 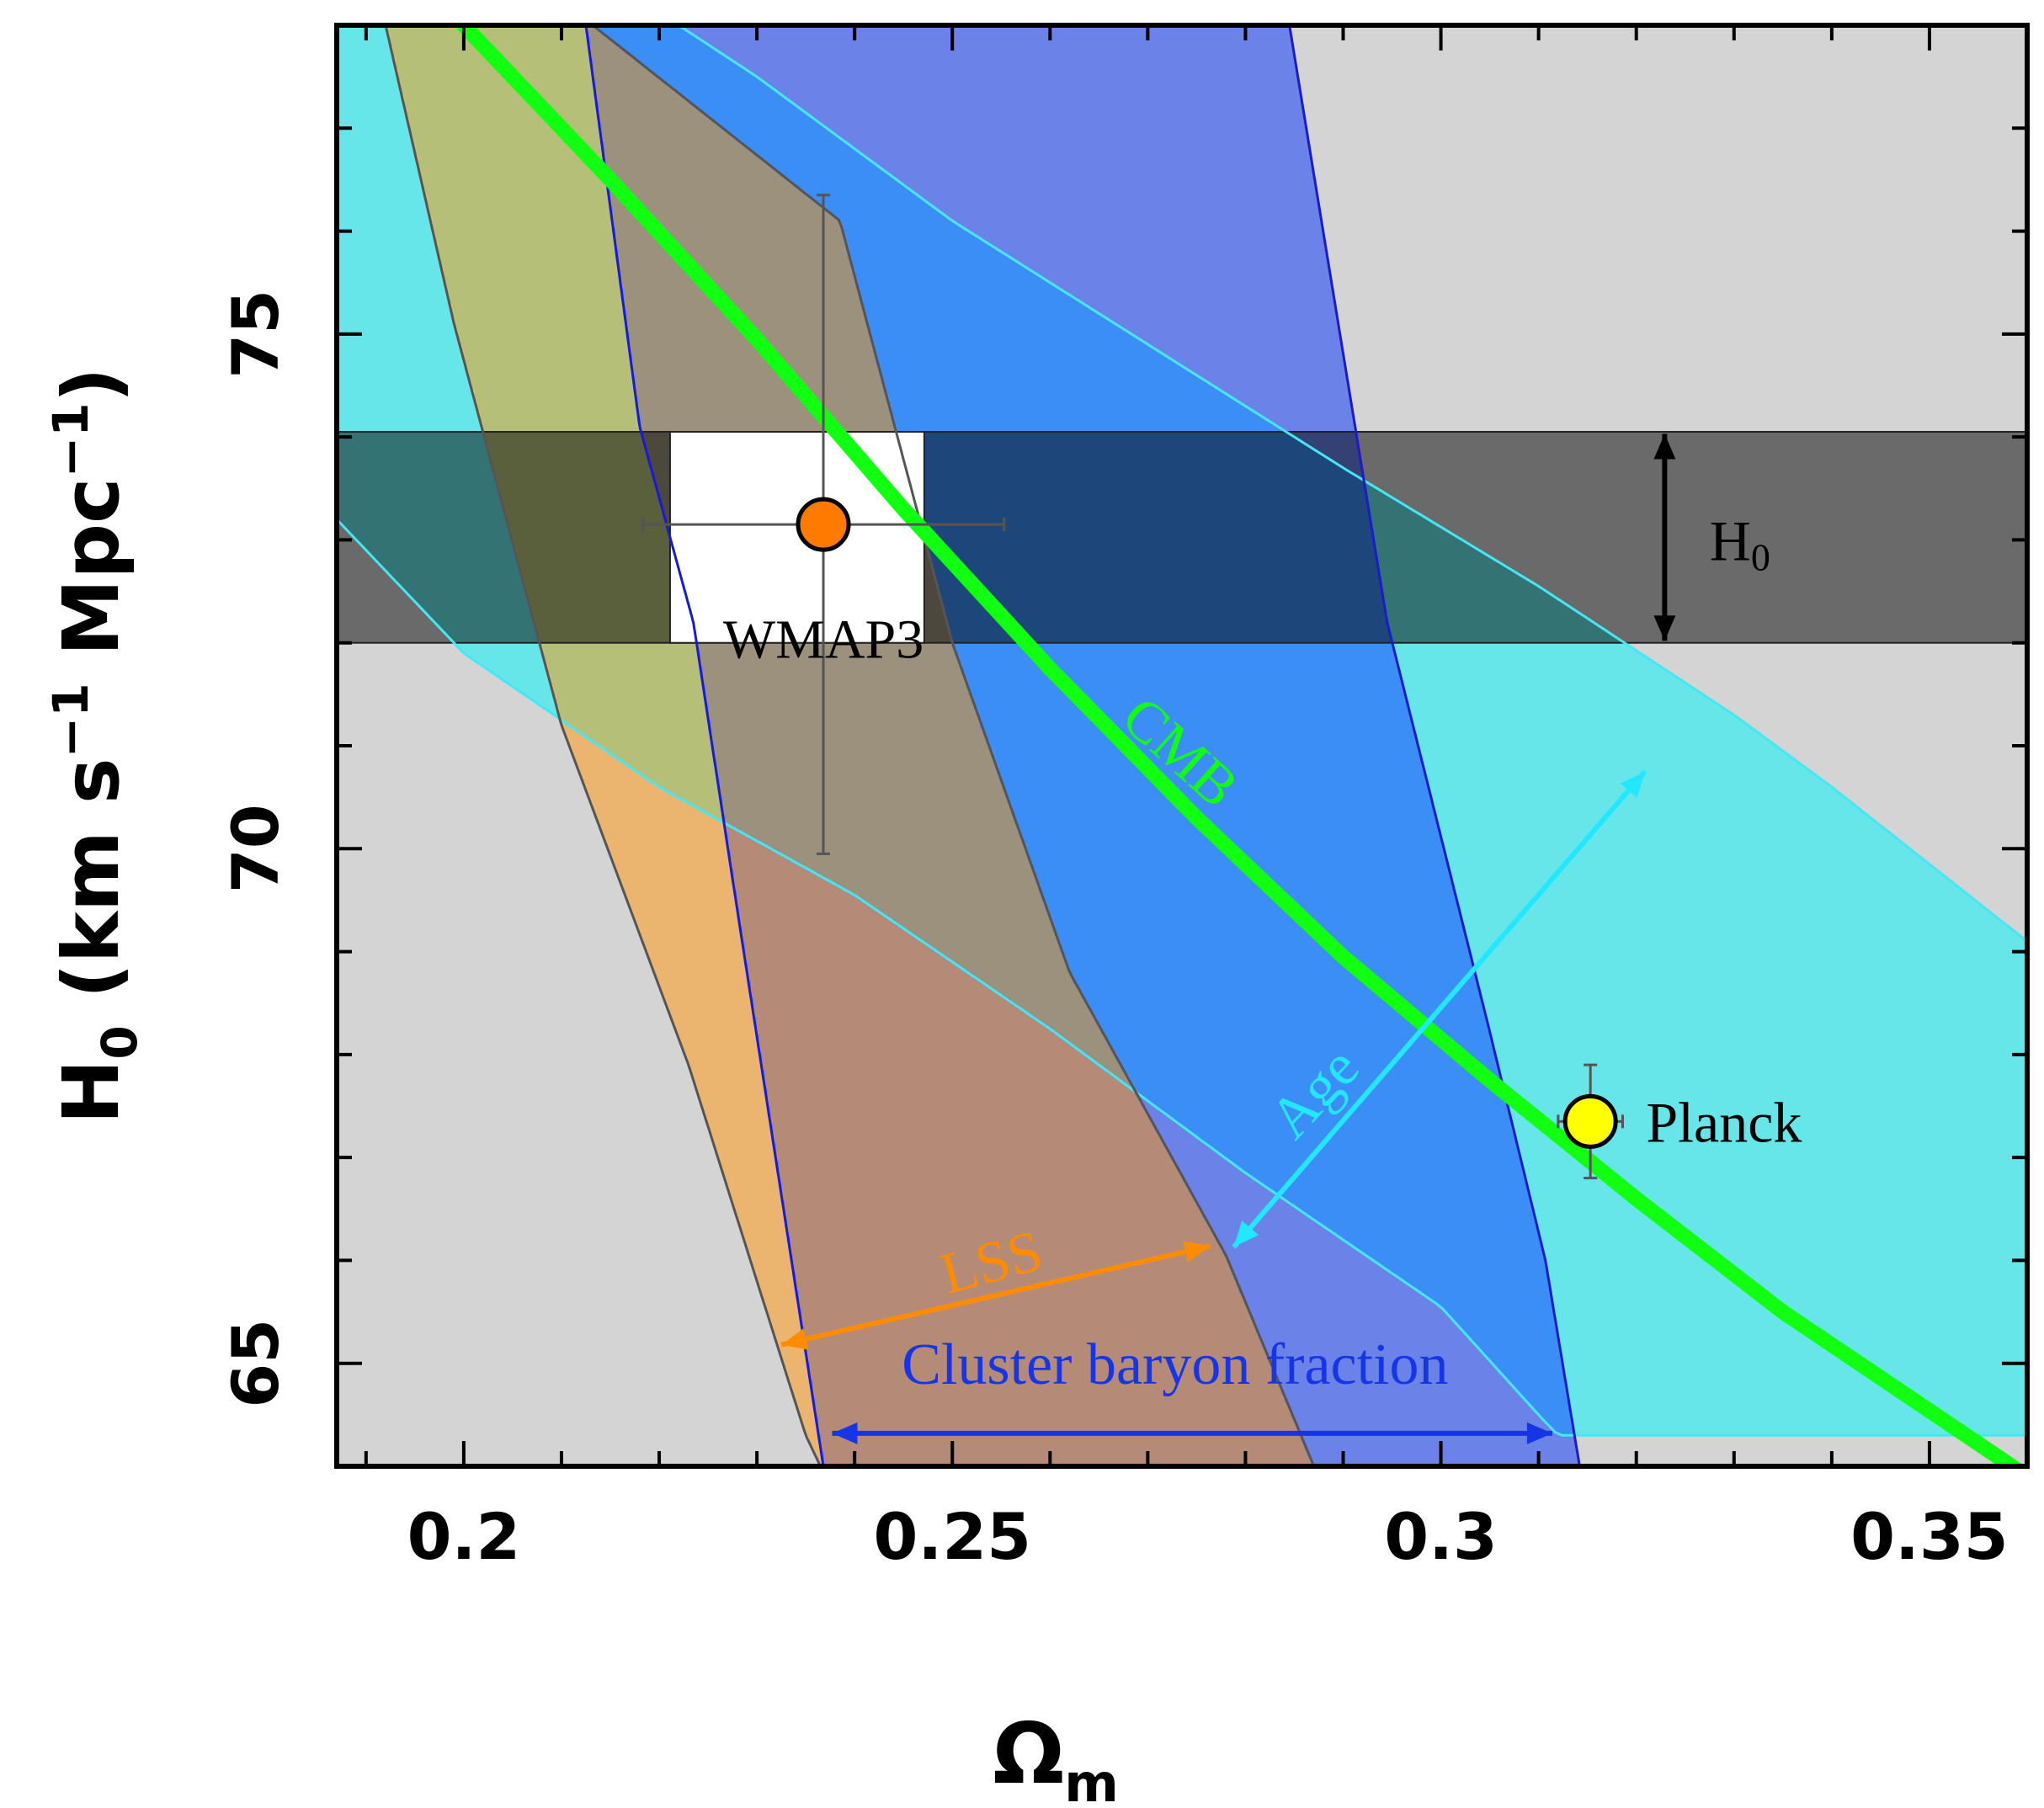 I want to click on y-title-units-c: ), so click(x=91, y=384).